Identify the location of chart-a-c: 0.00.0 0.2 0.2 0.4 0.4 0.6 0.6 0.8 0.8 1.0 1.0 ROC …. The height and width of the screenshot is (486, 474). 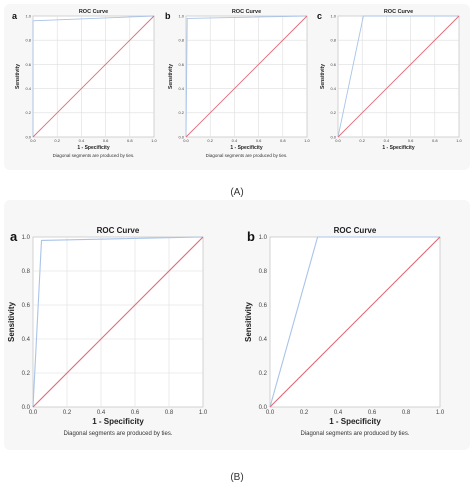
(390, 80).